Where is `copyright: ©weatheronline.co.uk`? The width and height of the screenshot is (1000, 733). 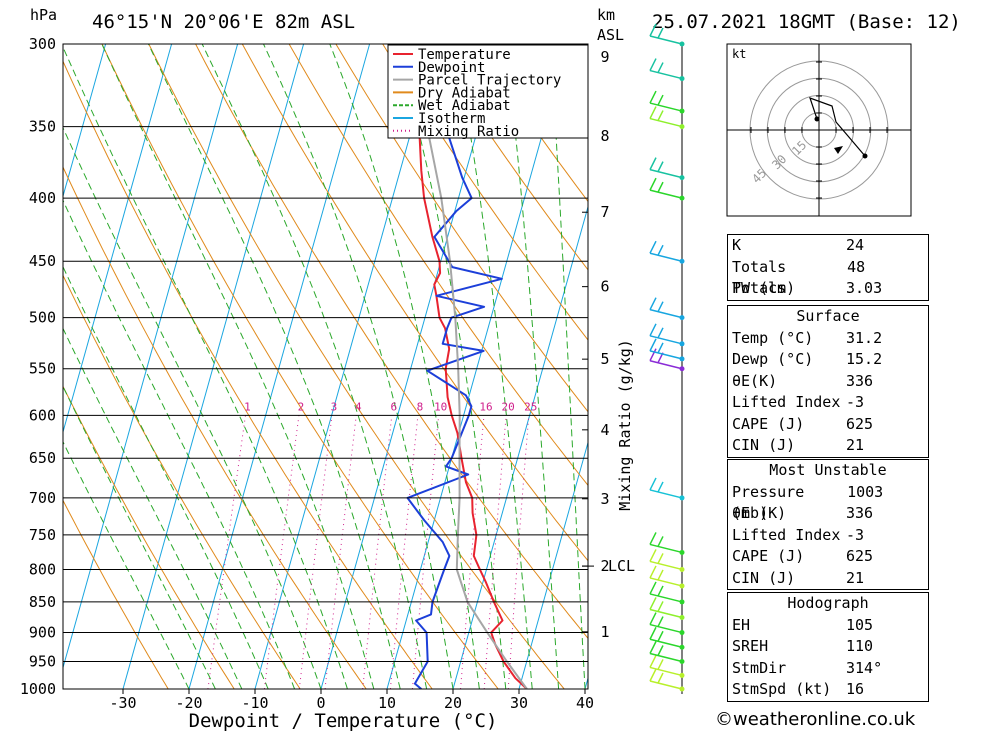 copyright: ©weatheronline.co.uk is located at coordinates (815, 719).